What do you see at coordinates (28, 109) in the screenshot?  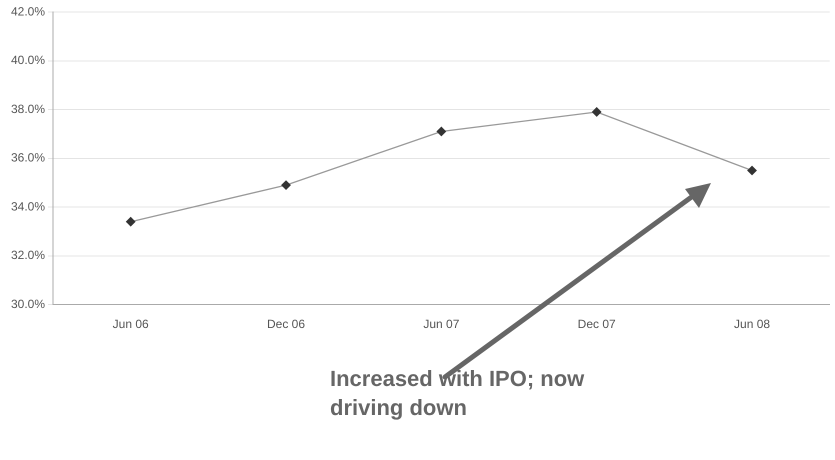 I see `y-tick-label: 38.0%` at bounding box center [28, 109].